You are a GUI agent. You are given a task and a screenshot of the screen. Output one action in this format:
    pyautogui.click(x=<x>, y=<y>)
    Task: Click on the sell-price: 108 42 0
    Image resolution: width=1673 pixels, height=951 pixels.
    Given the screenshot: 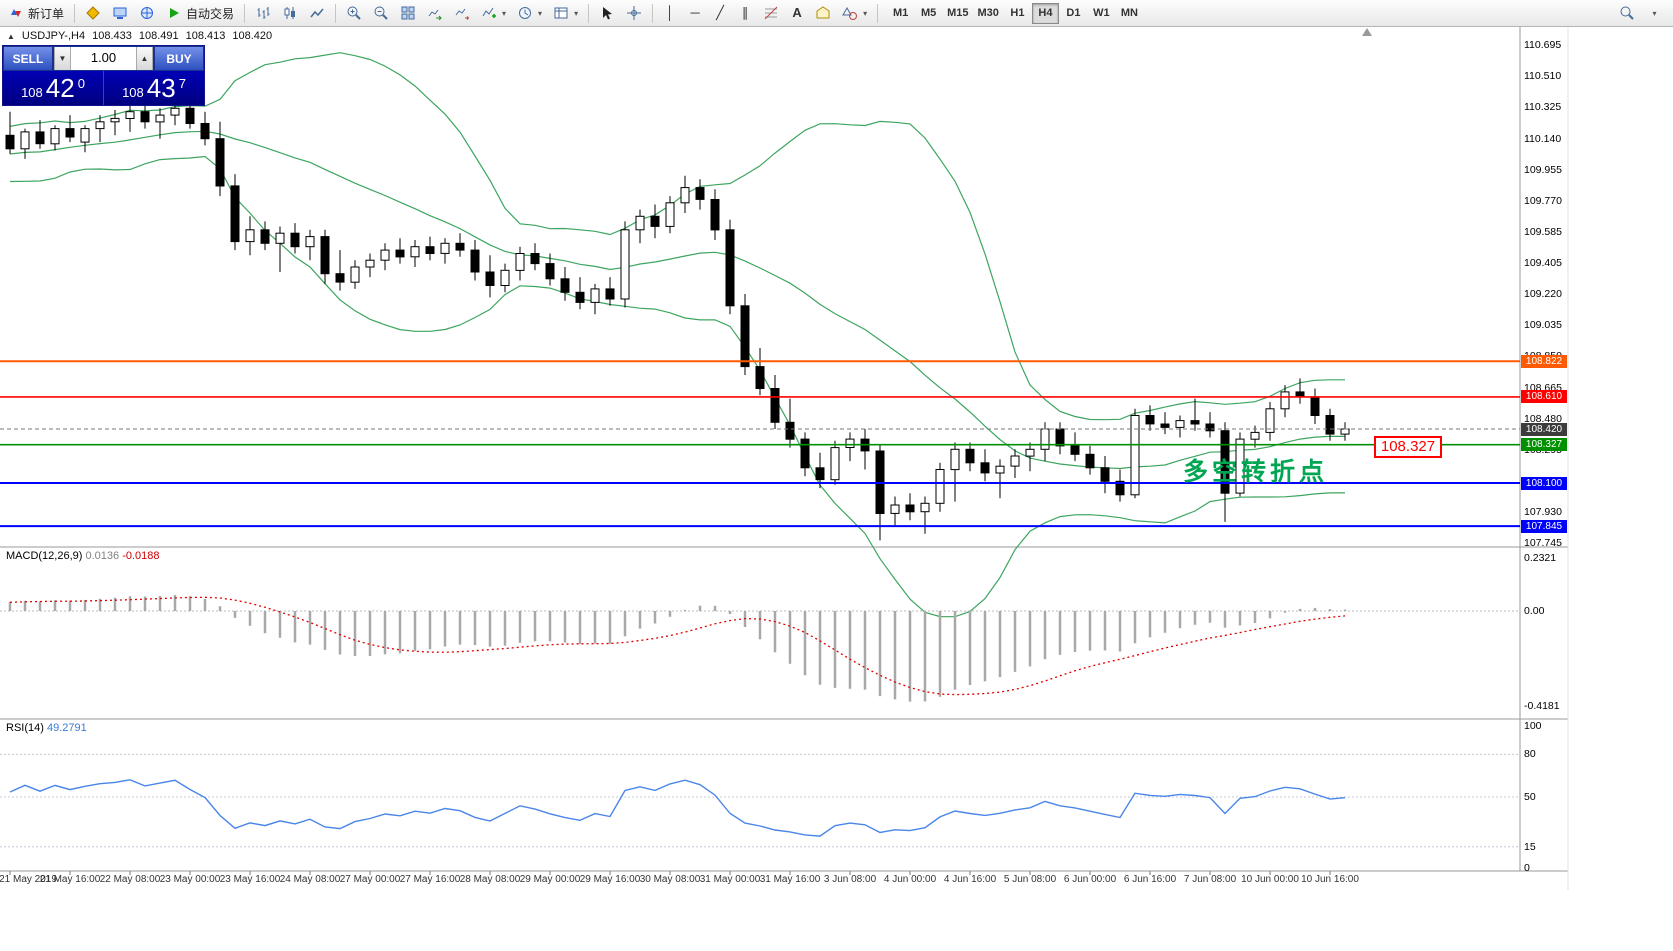 What is the action you would take?
    pyautogui.click(x=53, y=88)
    